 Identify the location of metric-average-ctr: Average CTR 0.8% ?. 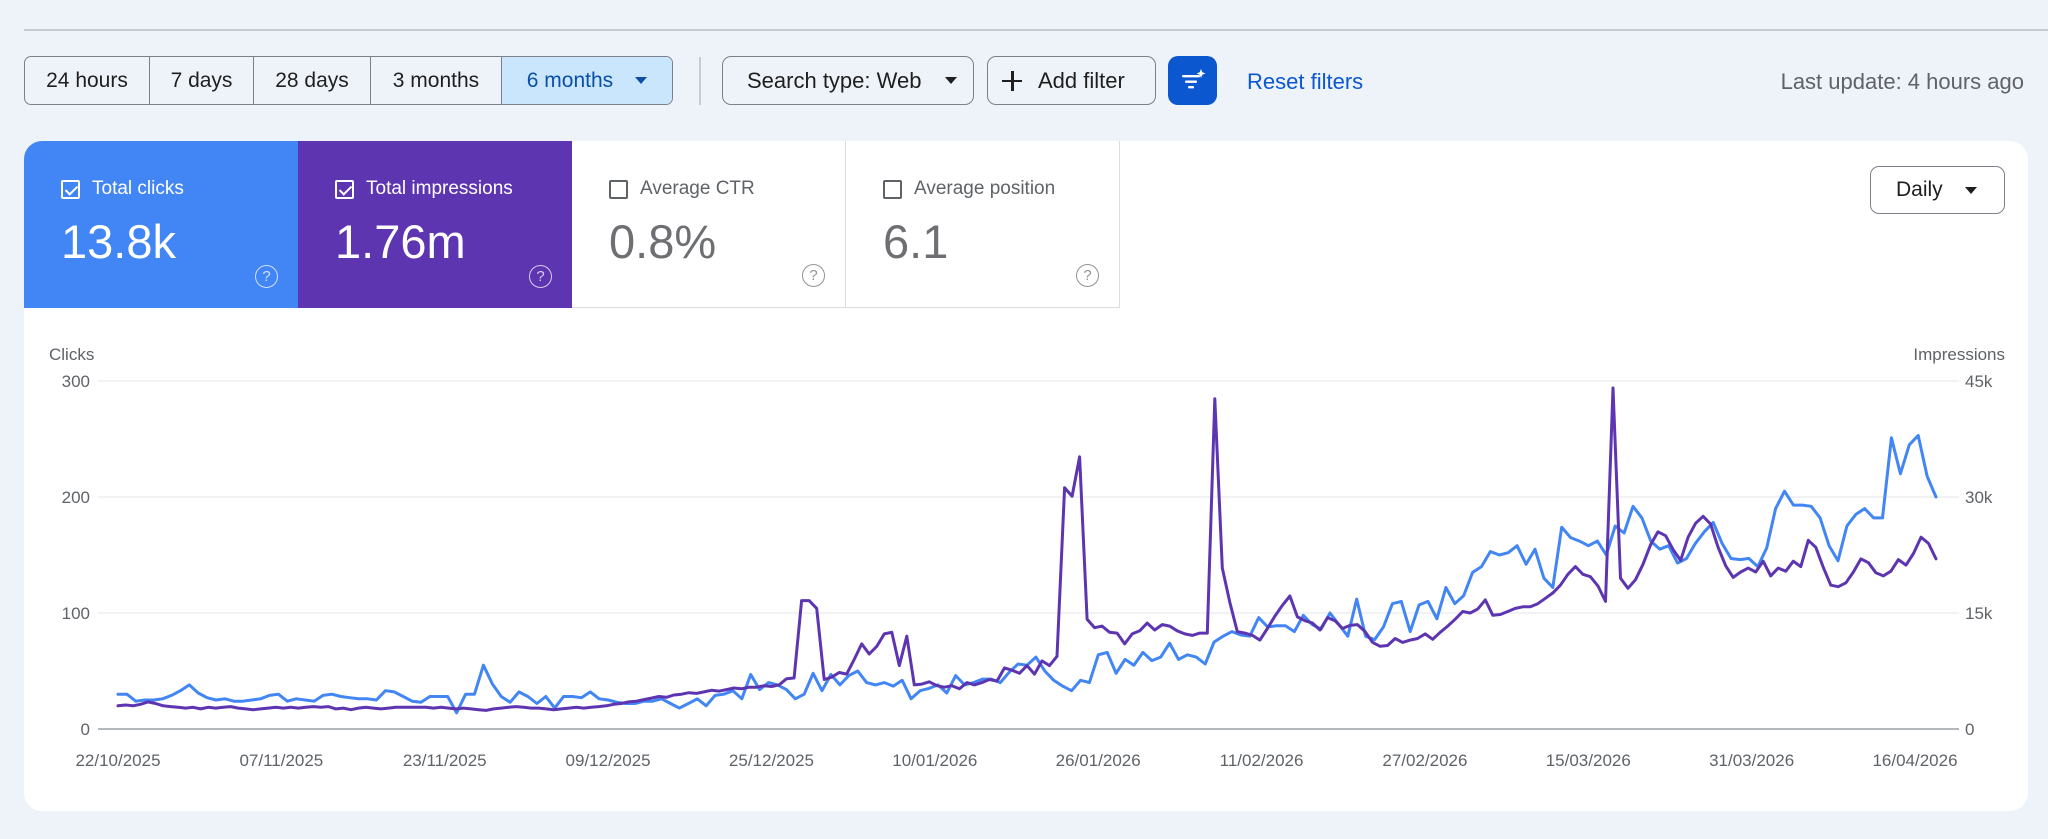
(709, 224).